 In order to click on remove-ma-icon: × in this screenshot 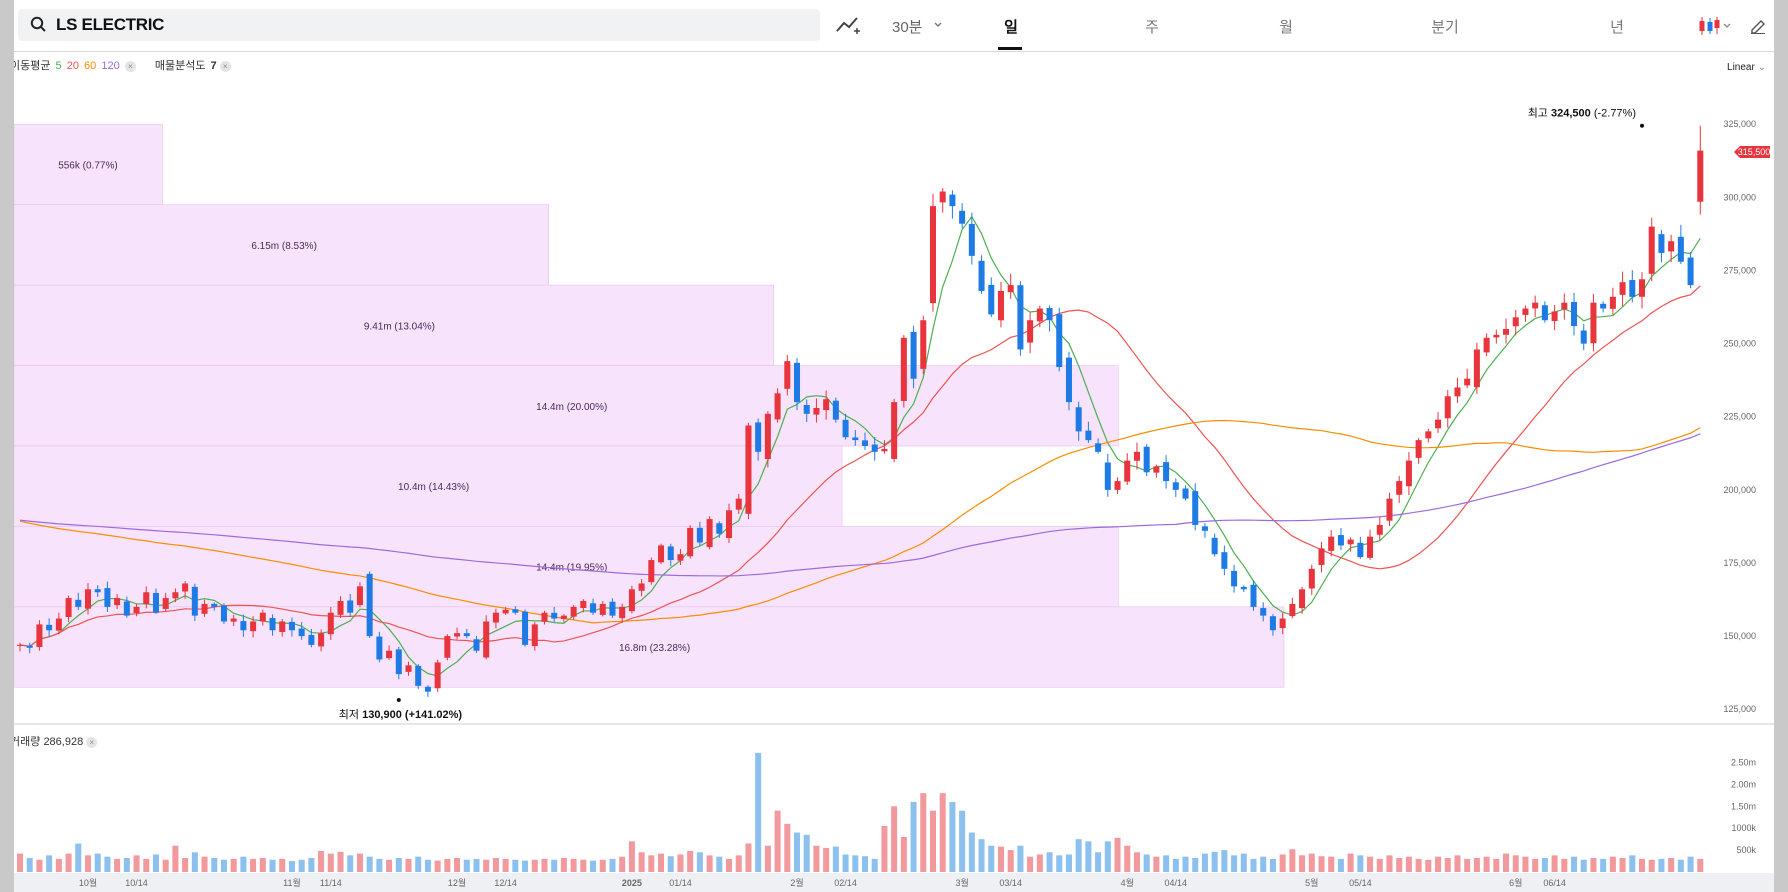, I will do `click(130, 66)`.